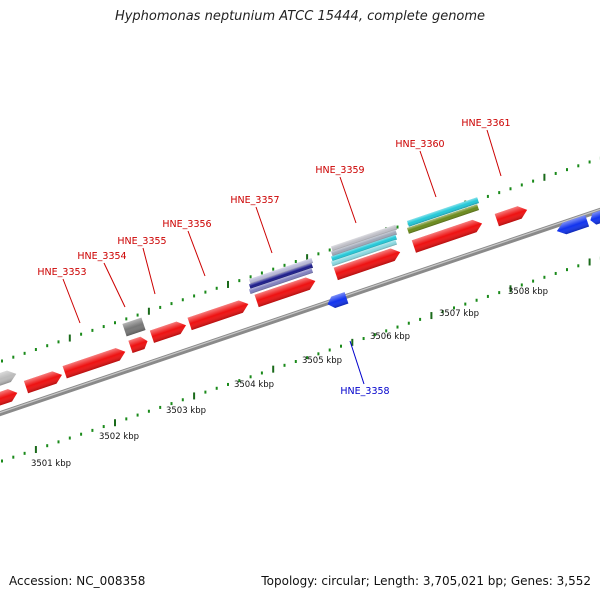  Describe the element at coordinates (61, 272) in the screenshot. I see `gene-label: HNE_3353` at that location.